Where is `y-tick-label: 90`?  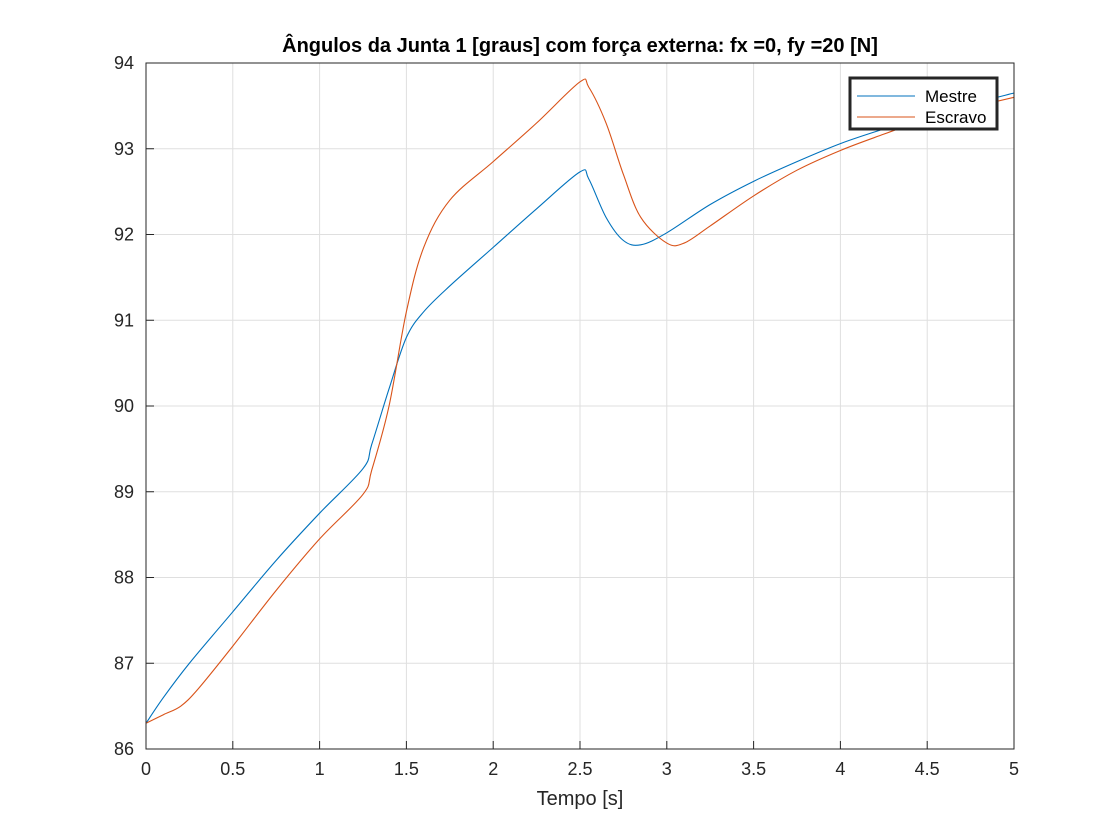 y-tick-label: 90 is located at coordinates (124, 406).